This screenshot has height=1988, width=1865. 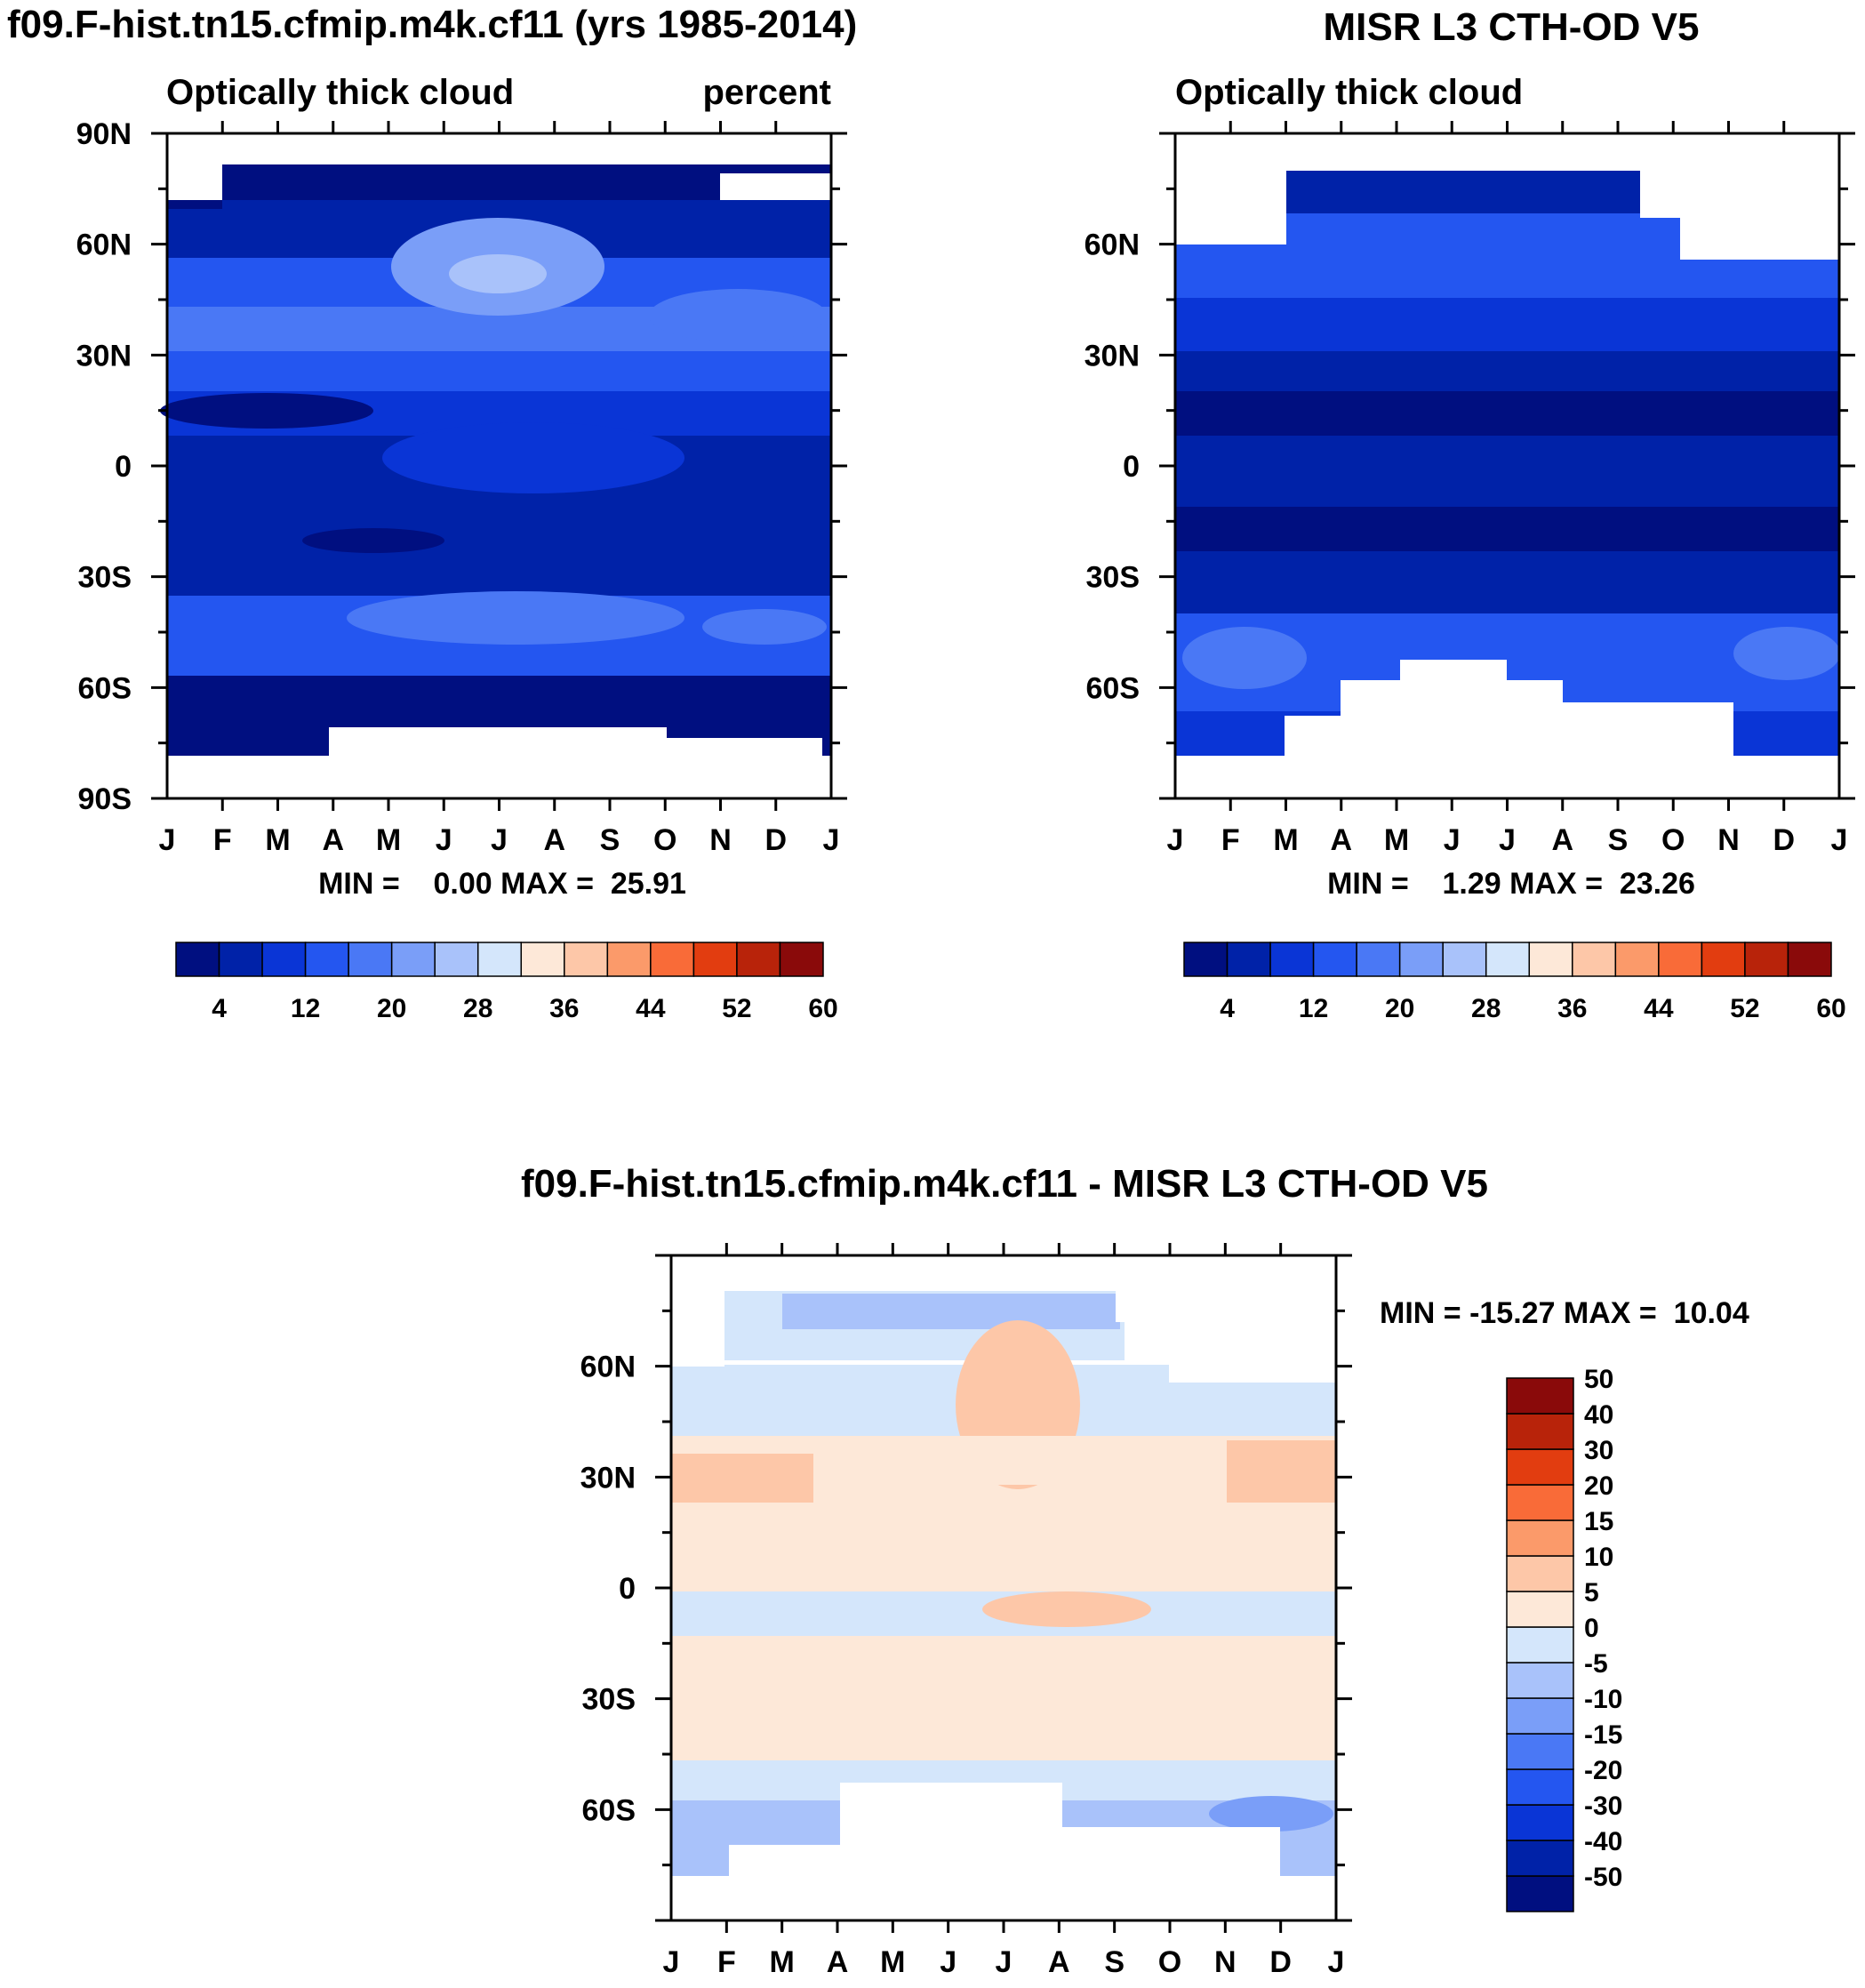 I want to click on panel-diff-plot-area, so click(x=1003, y=1587).